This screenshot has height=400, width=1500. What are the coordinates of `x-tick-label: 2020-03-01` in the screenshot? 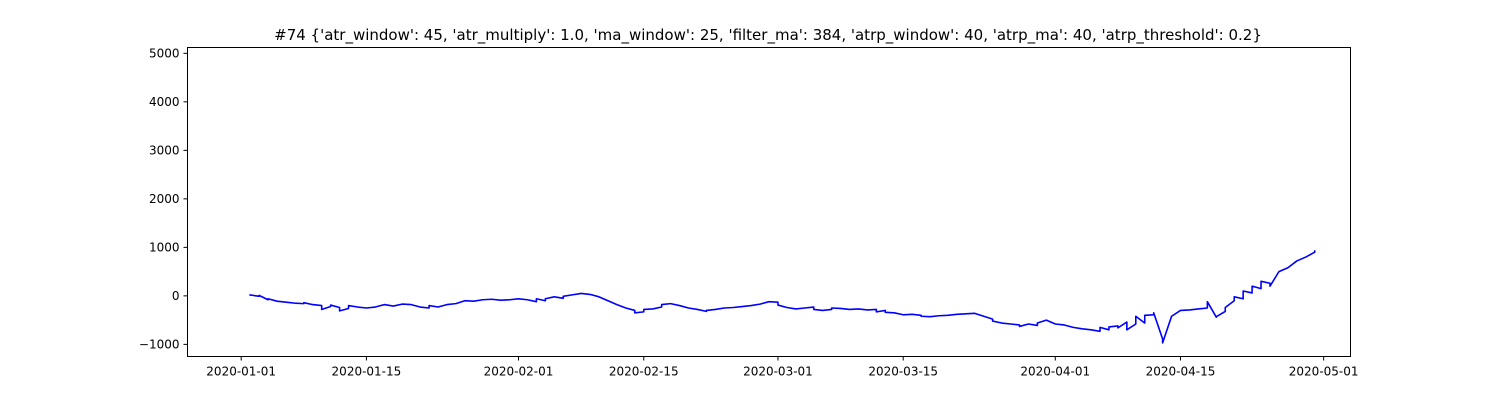 It's located at (778, 372).